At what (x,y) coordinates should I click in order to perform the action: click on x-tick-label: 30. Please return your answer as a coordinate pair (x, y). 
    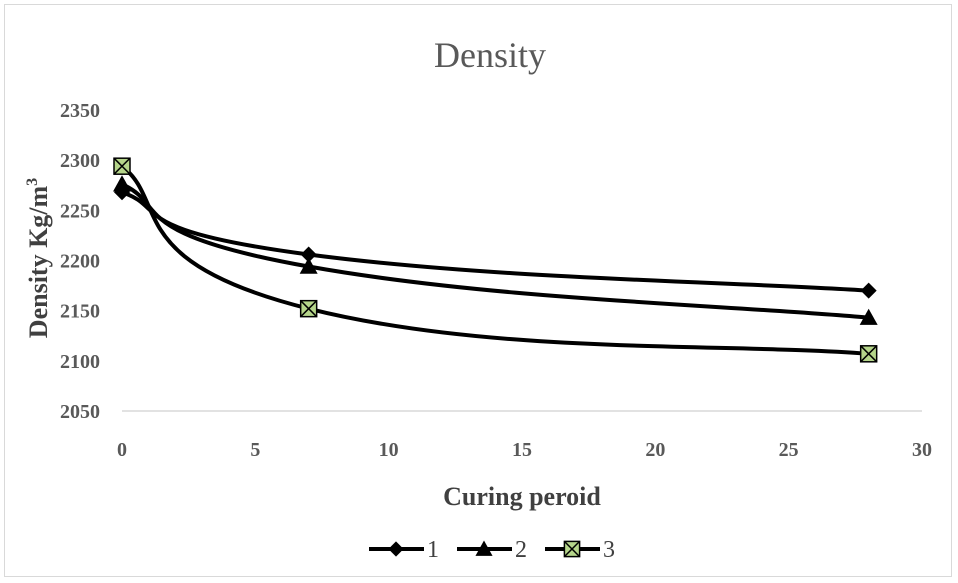
    Looking at the image, I should click on (922, 450).